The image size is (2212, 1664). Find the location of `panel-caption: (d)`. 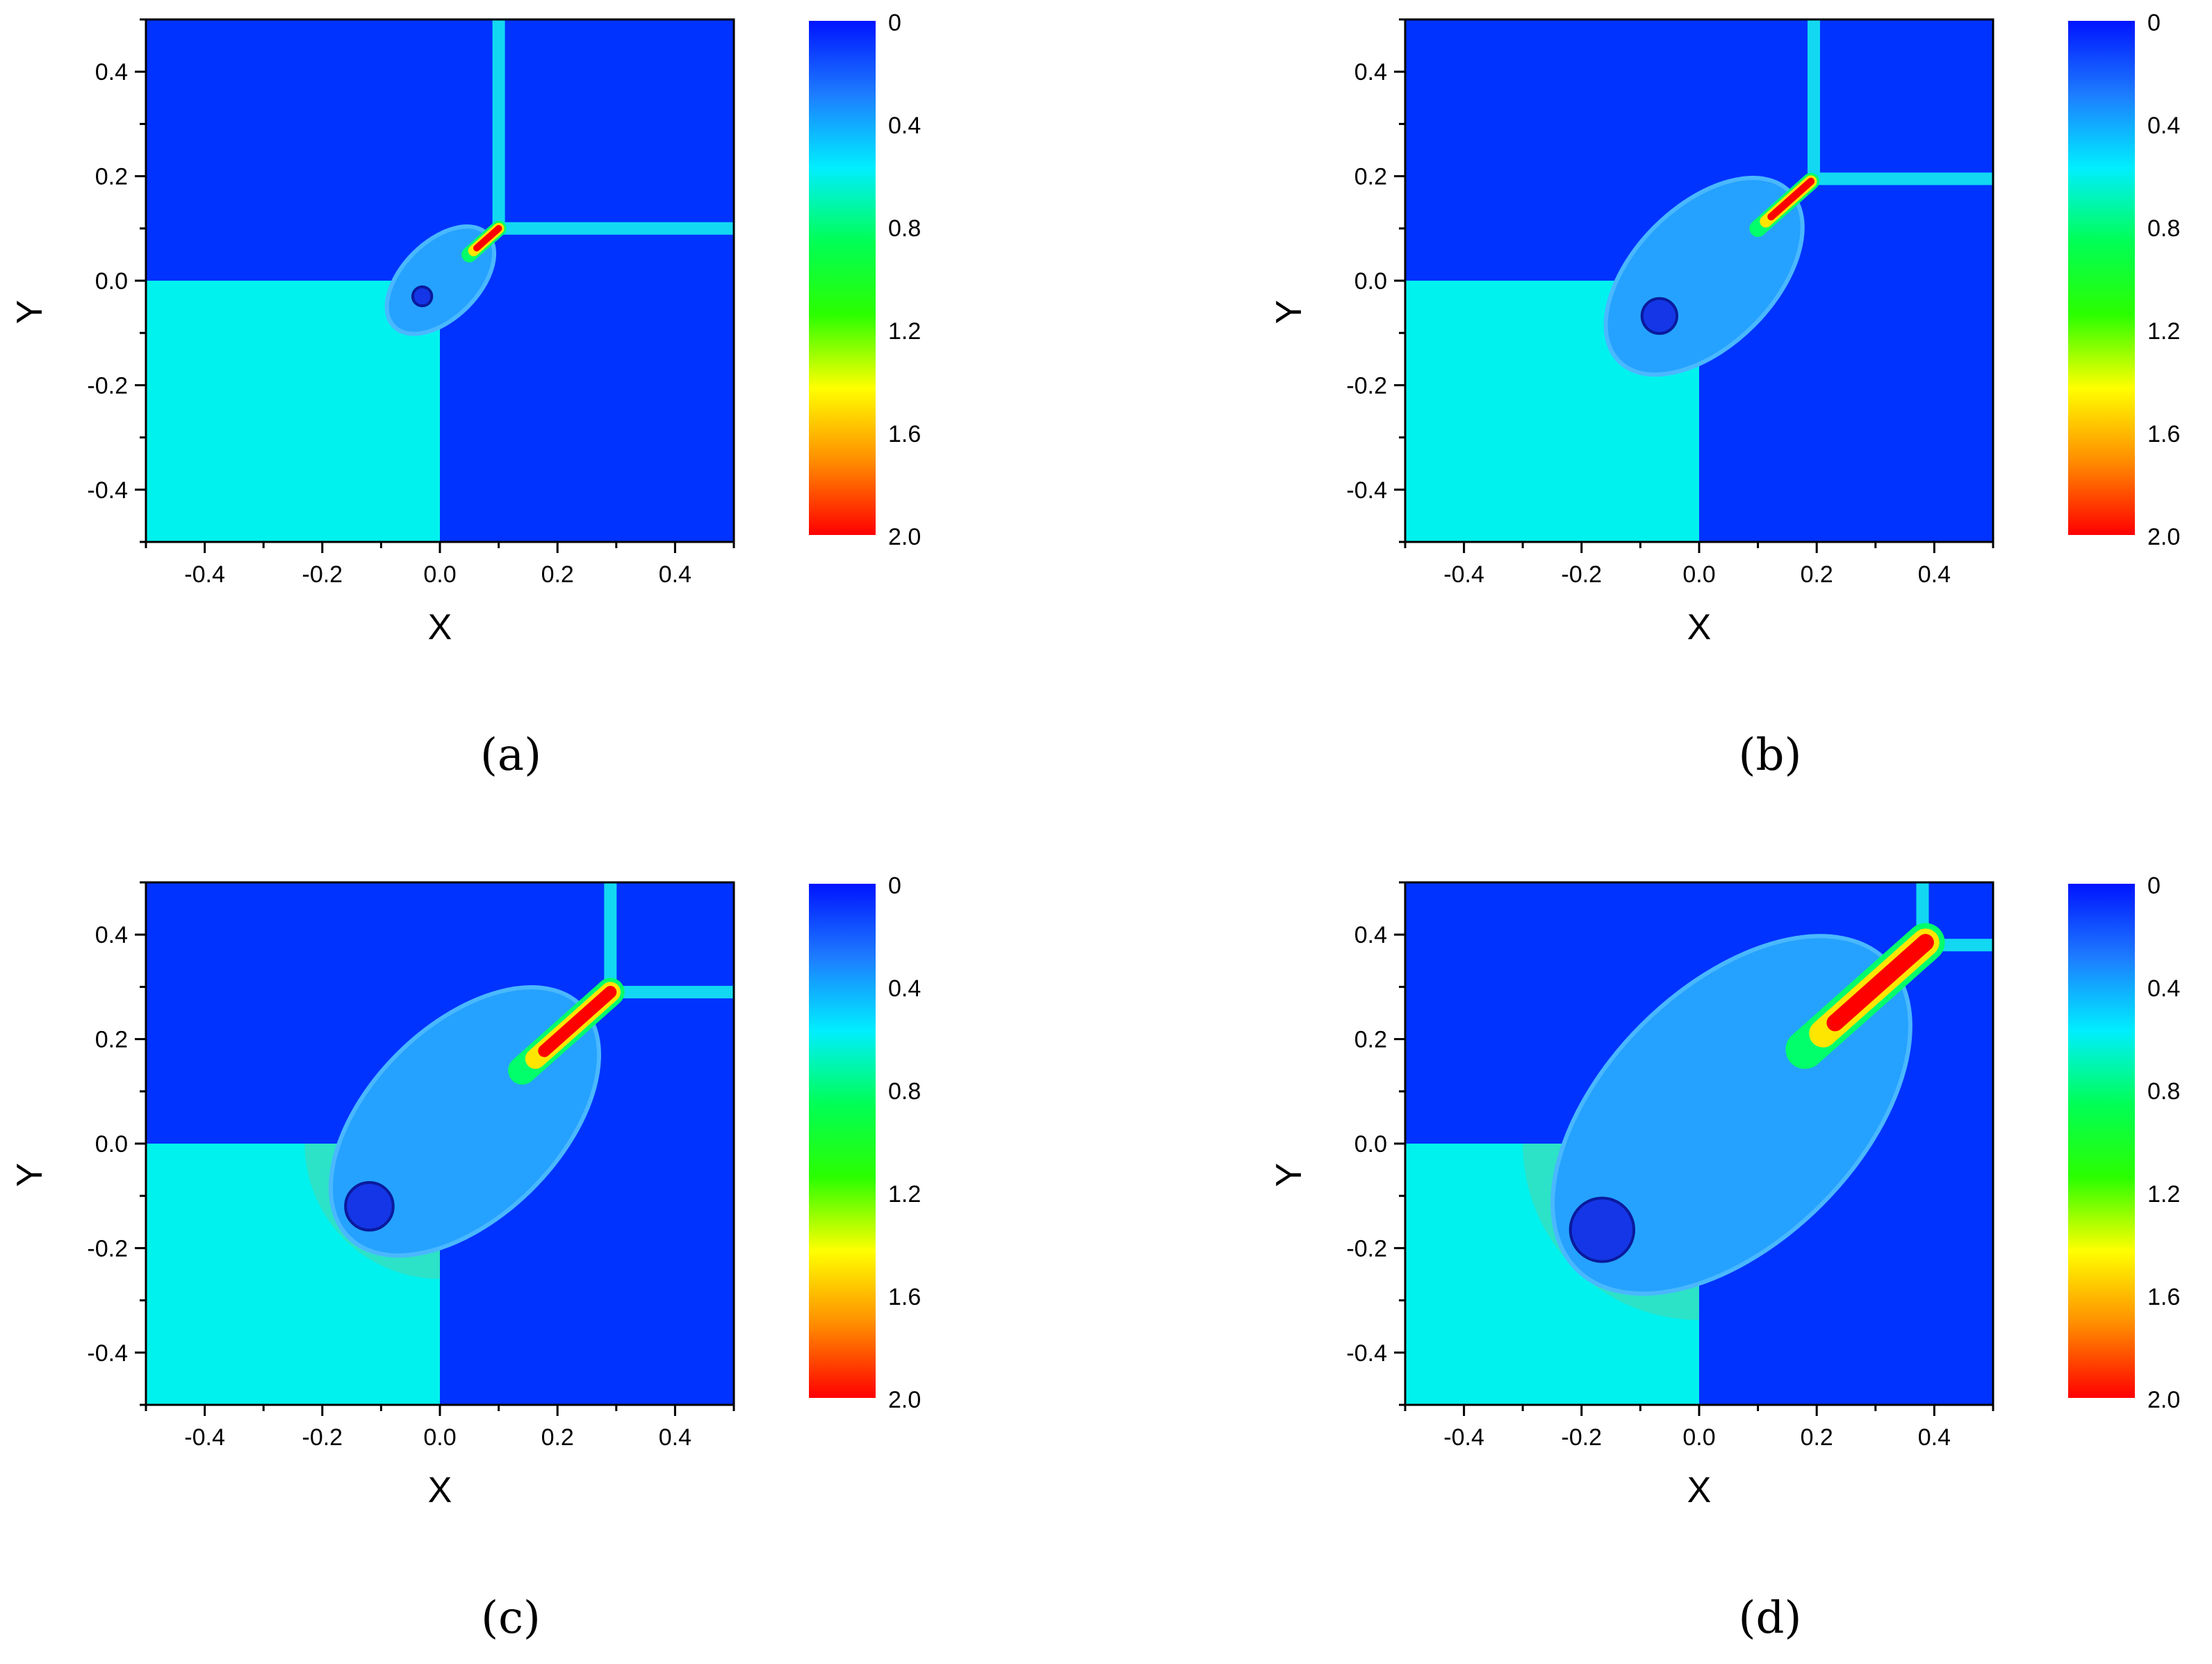

panel-caption: (d) is located at coordinates (1770, 1618).